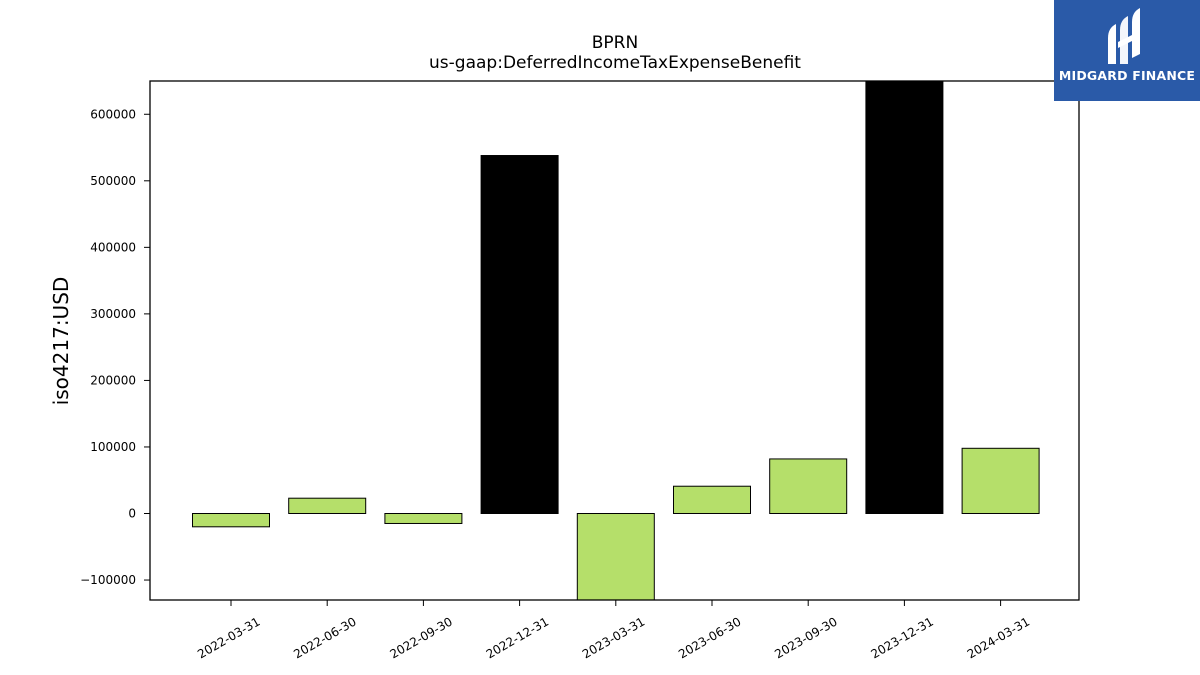  What do you see at coordinates (1124, 36) in the screenshot?
I see `logo-mark-icon` at bounding box center [1124, 36].